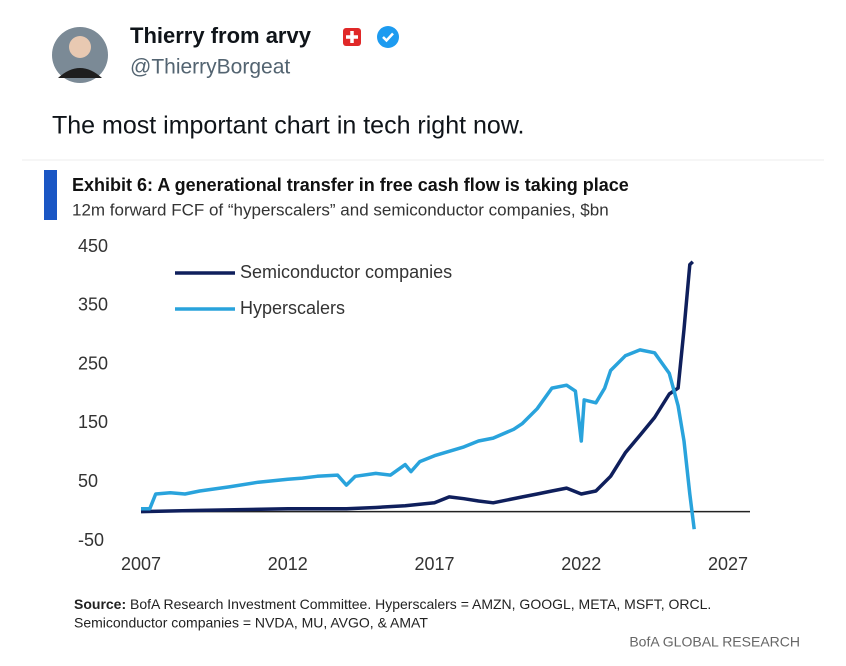  I want to click on y-tick-label: 250, so click(93, 363).